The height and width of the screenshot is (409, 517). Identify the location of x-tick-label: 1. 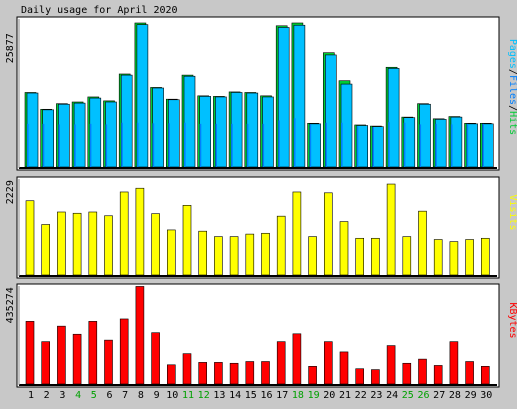
(31, 395).